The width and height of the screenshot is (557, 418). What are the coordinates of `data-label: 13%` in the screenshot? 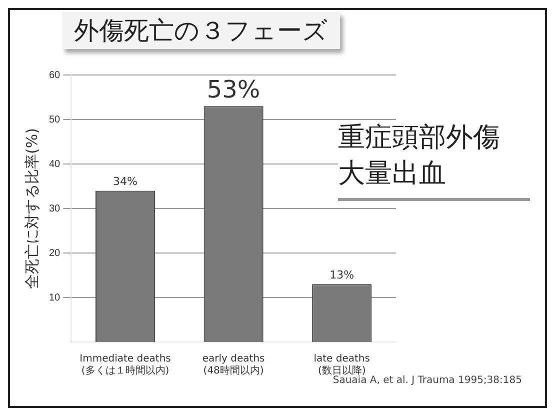 It's located at (342, 275).